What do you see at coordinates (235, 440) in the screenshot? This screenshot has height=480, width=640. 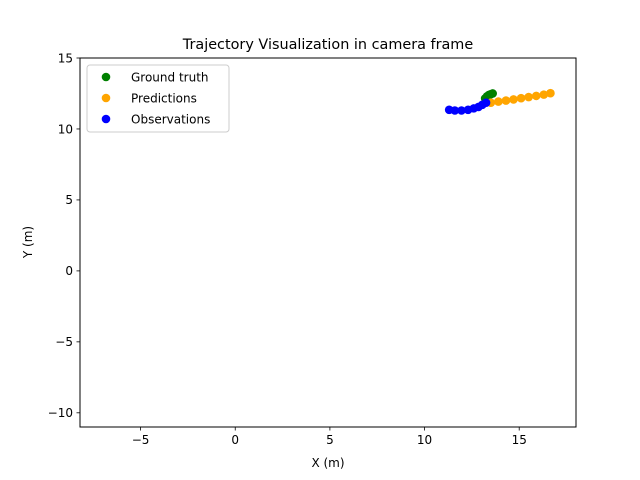 I see `x-tick-label: 0` at bounding box center [235, 440].